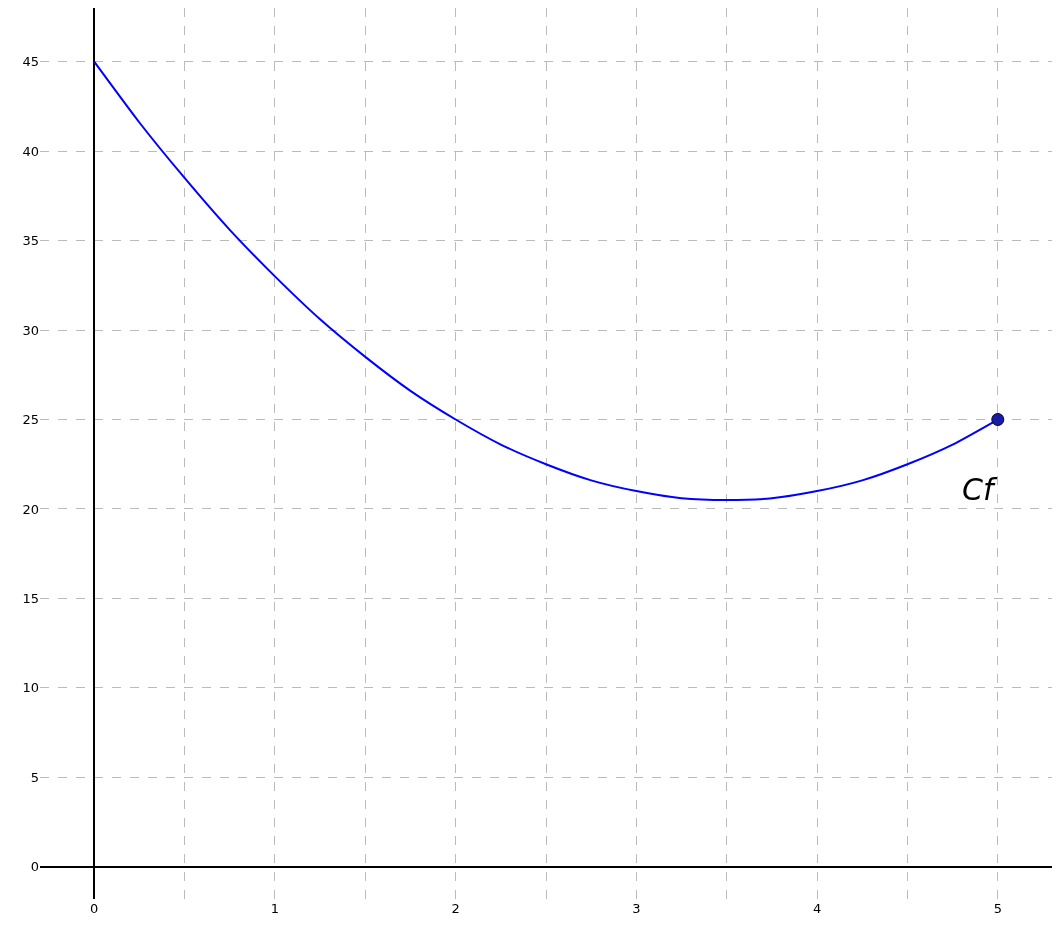 This screenshot has width=1060, height=929. I want to click on y-tick-label: 20, so click(30, 509).